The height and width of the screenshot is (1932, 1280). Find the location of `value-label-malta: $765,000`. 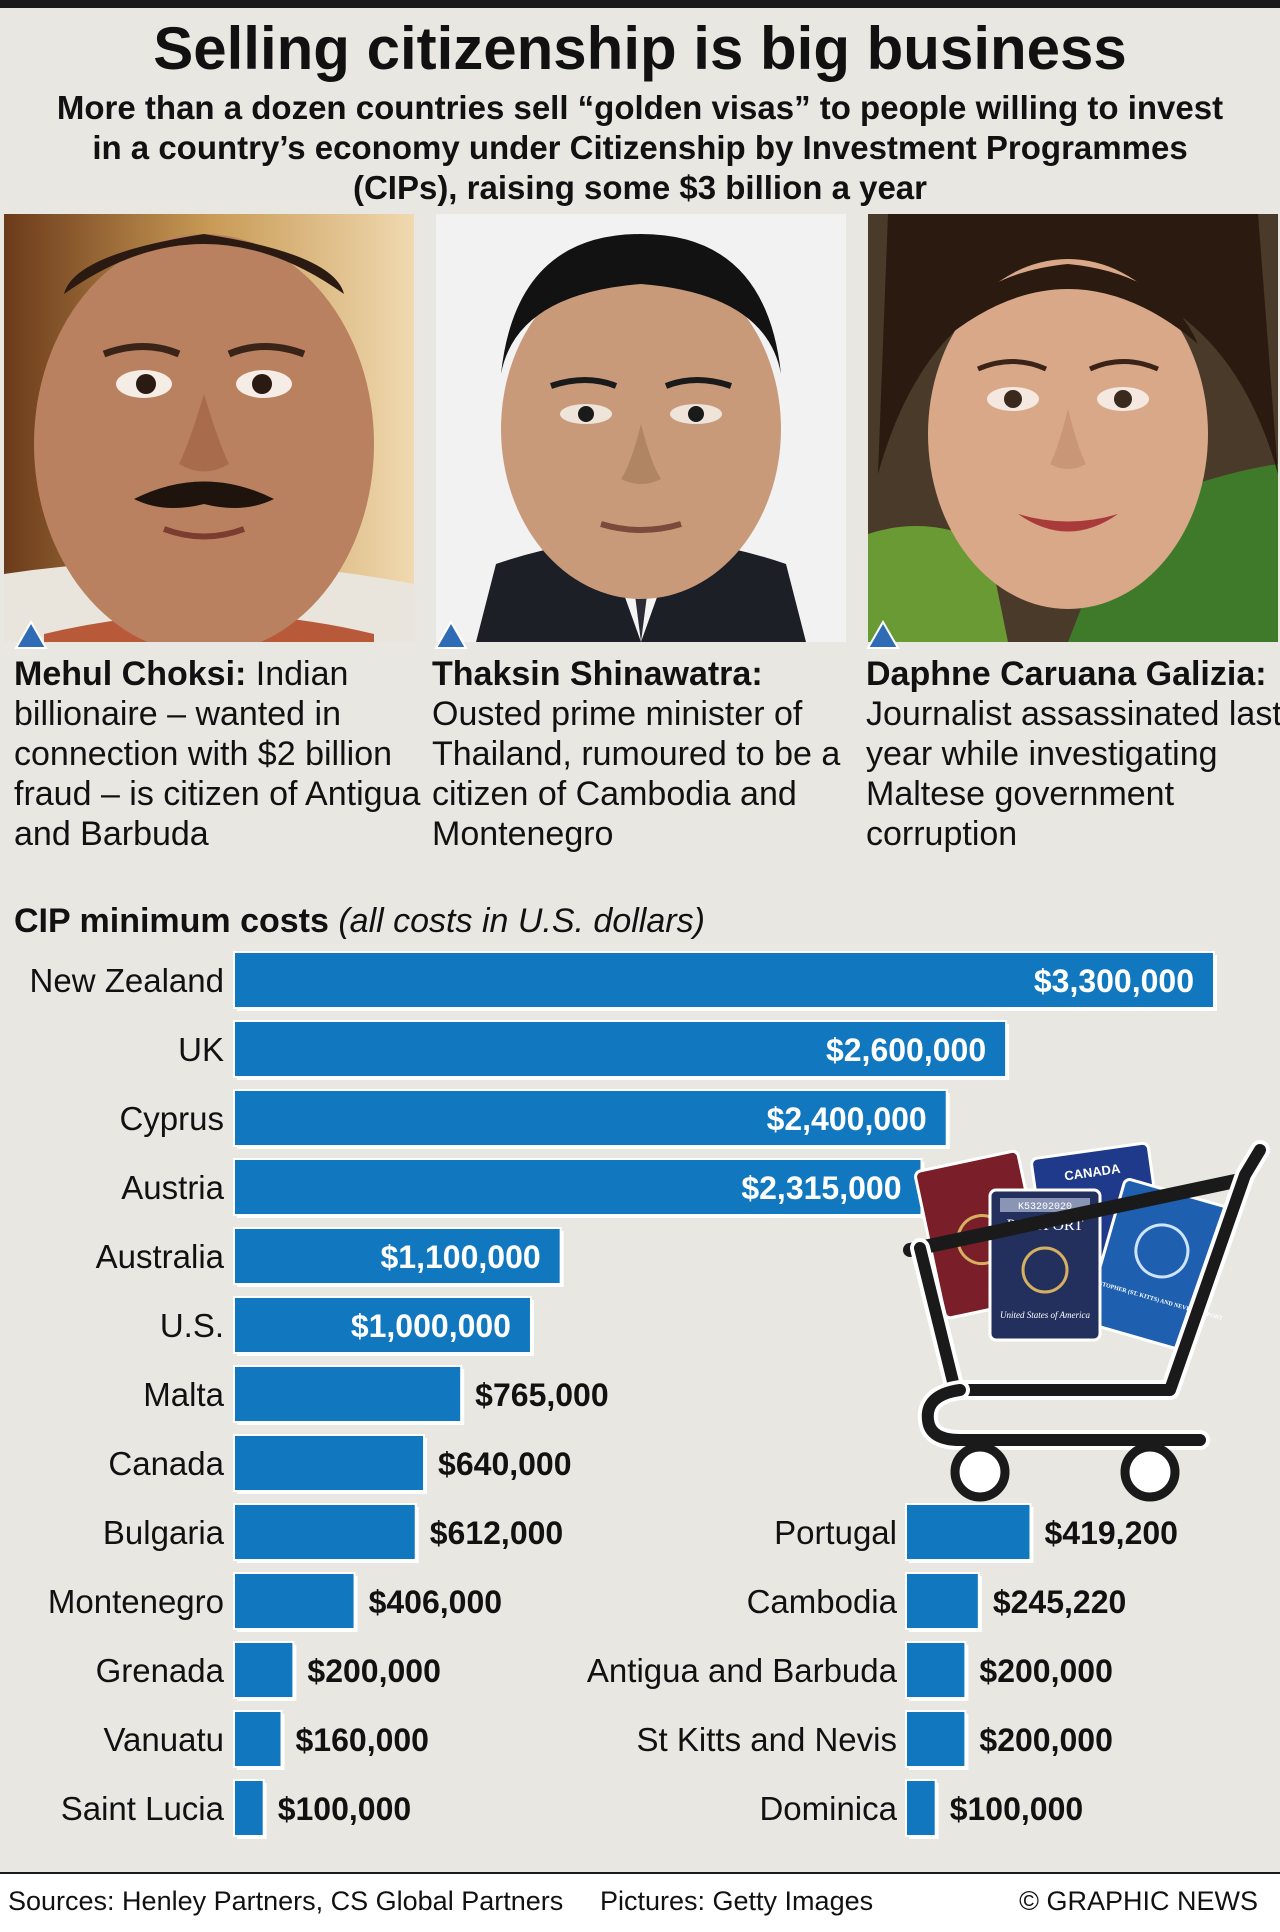

value-label-malta: $765,000 is located at coordinates (541, 1395).